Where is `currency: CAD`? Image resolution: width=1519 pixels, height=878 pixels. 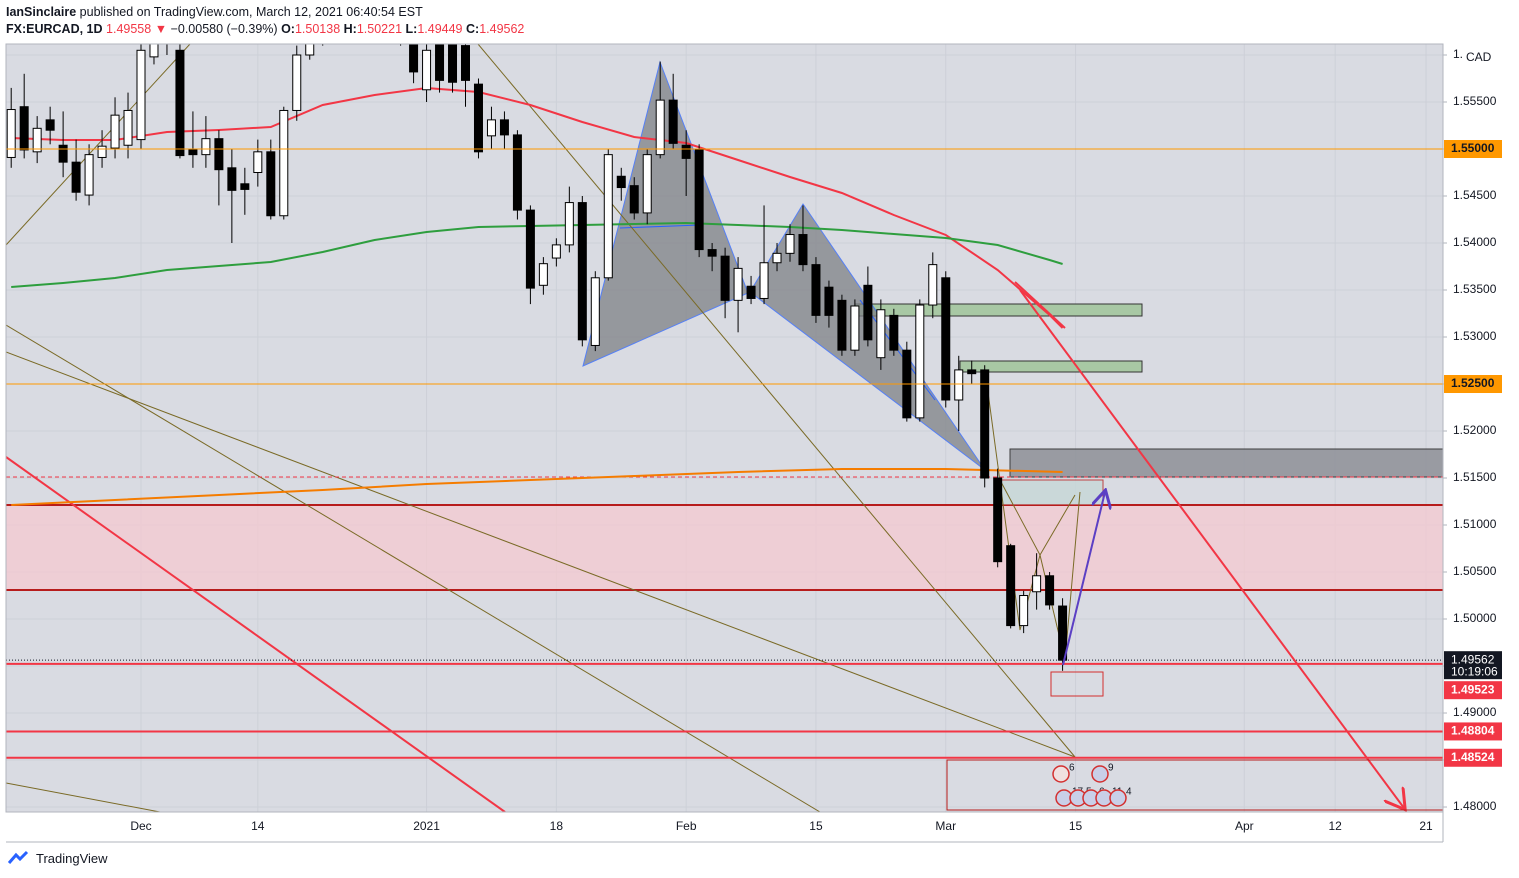
currency: CAD is located at coordinates (1479, 57).